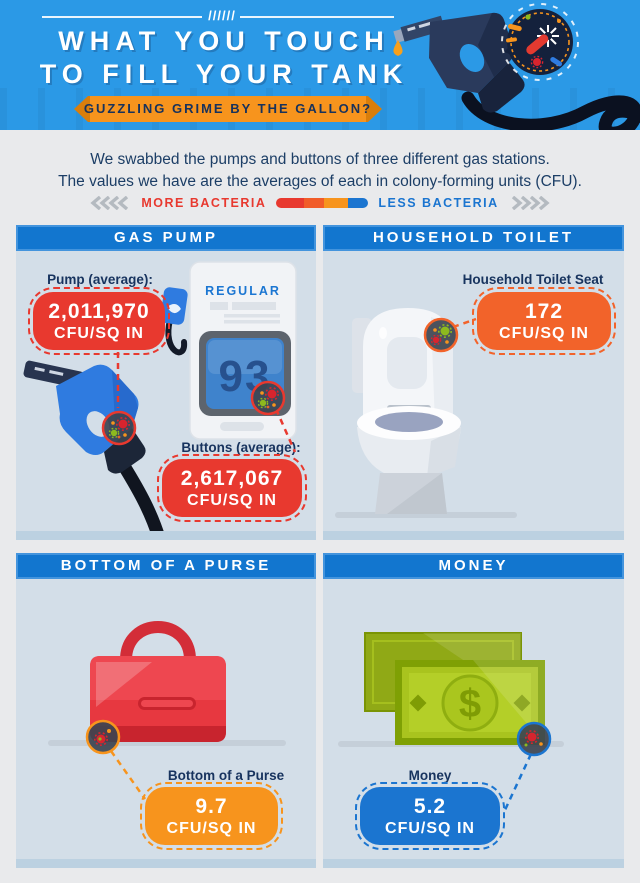  I want to click on header-rule-right, so click(317, 17).